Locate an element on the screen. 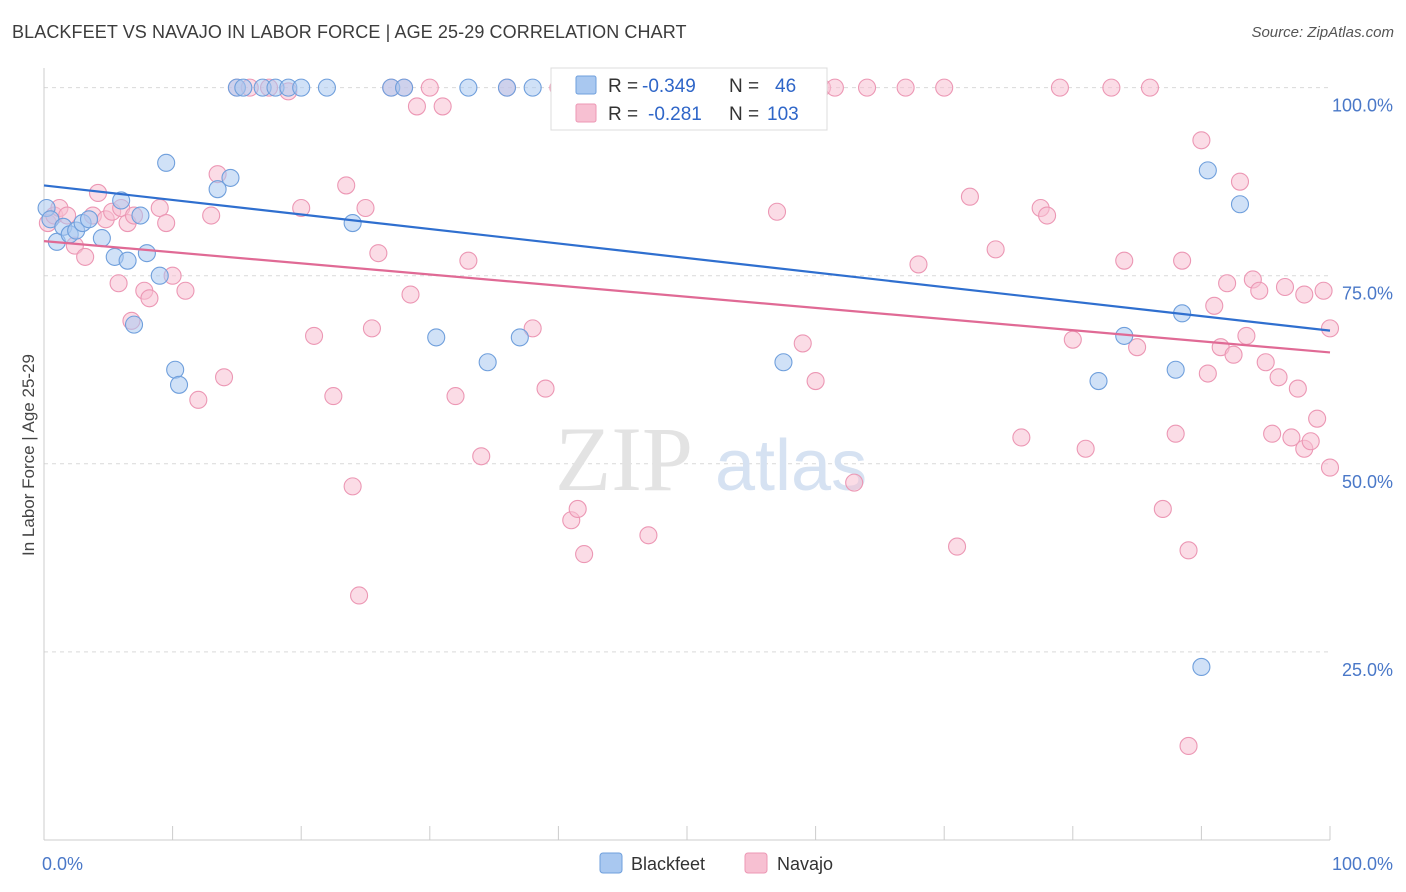  series-legend-swatch-navajo is located at coordinates (756, 863).